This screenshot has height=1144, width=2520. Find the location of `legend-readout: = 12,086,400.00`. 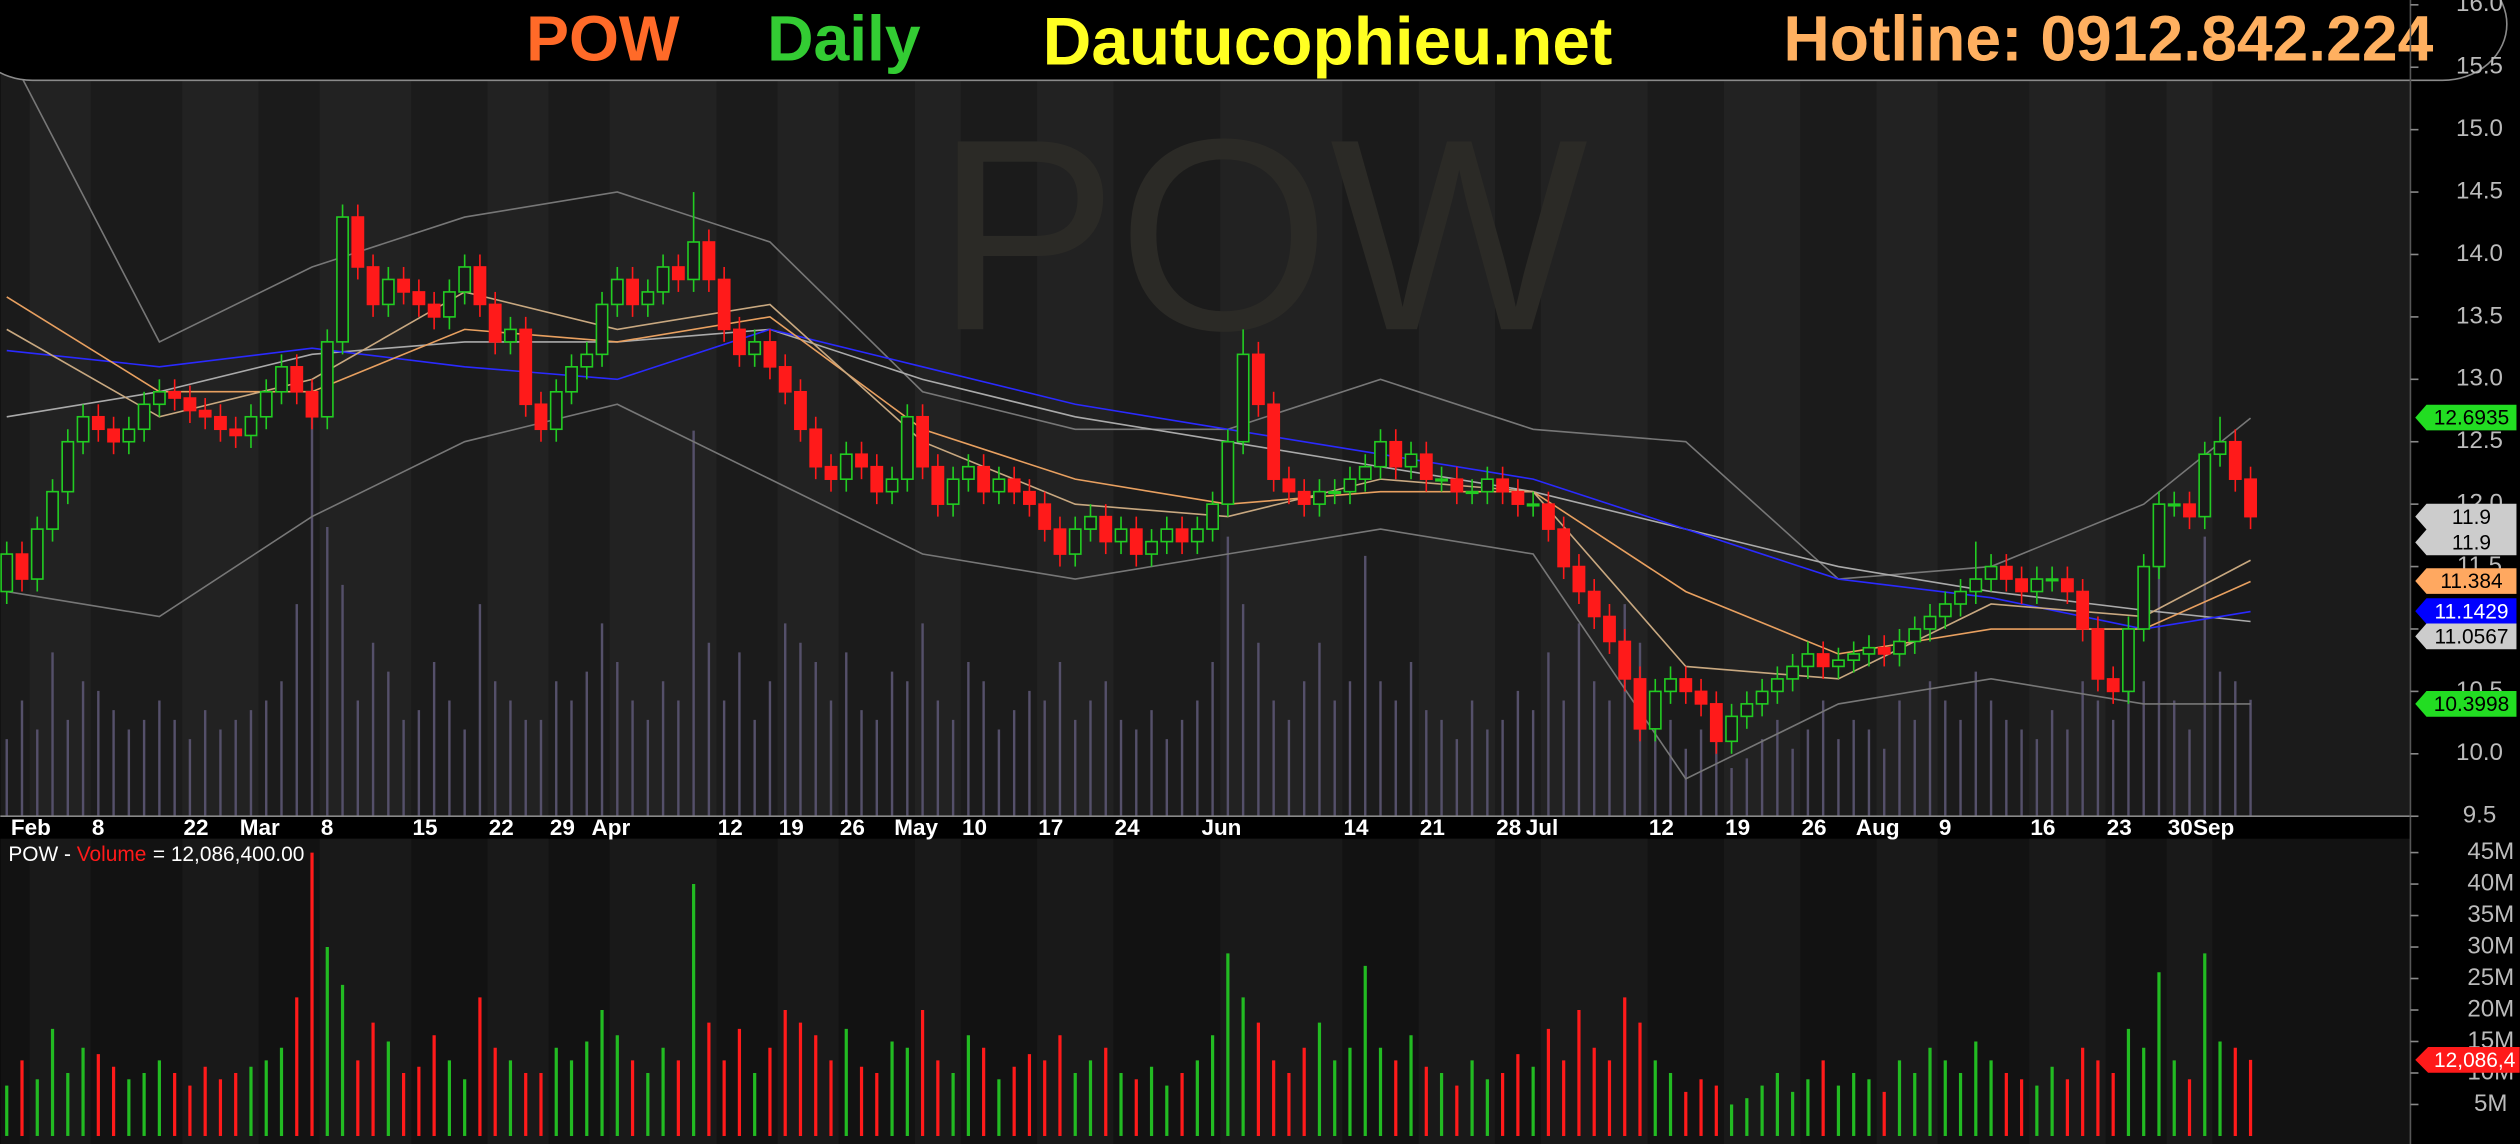

legend-readout: = 12,086,400.00 is located at coordinates (229, 853).